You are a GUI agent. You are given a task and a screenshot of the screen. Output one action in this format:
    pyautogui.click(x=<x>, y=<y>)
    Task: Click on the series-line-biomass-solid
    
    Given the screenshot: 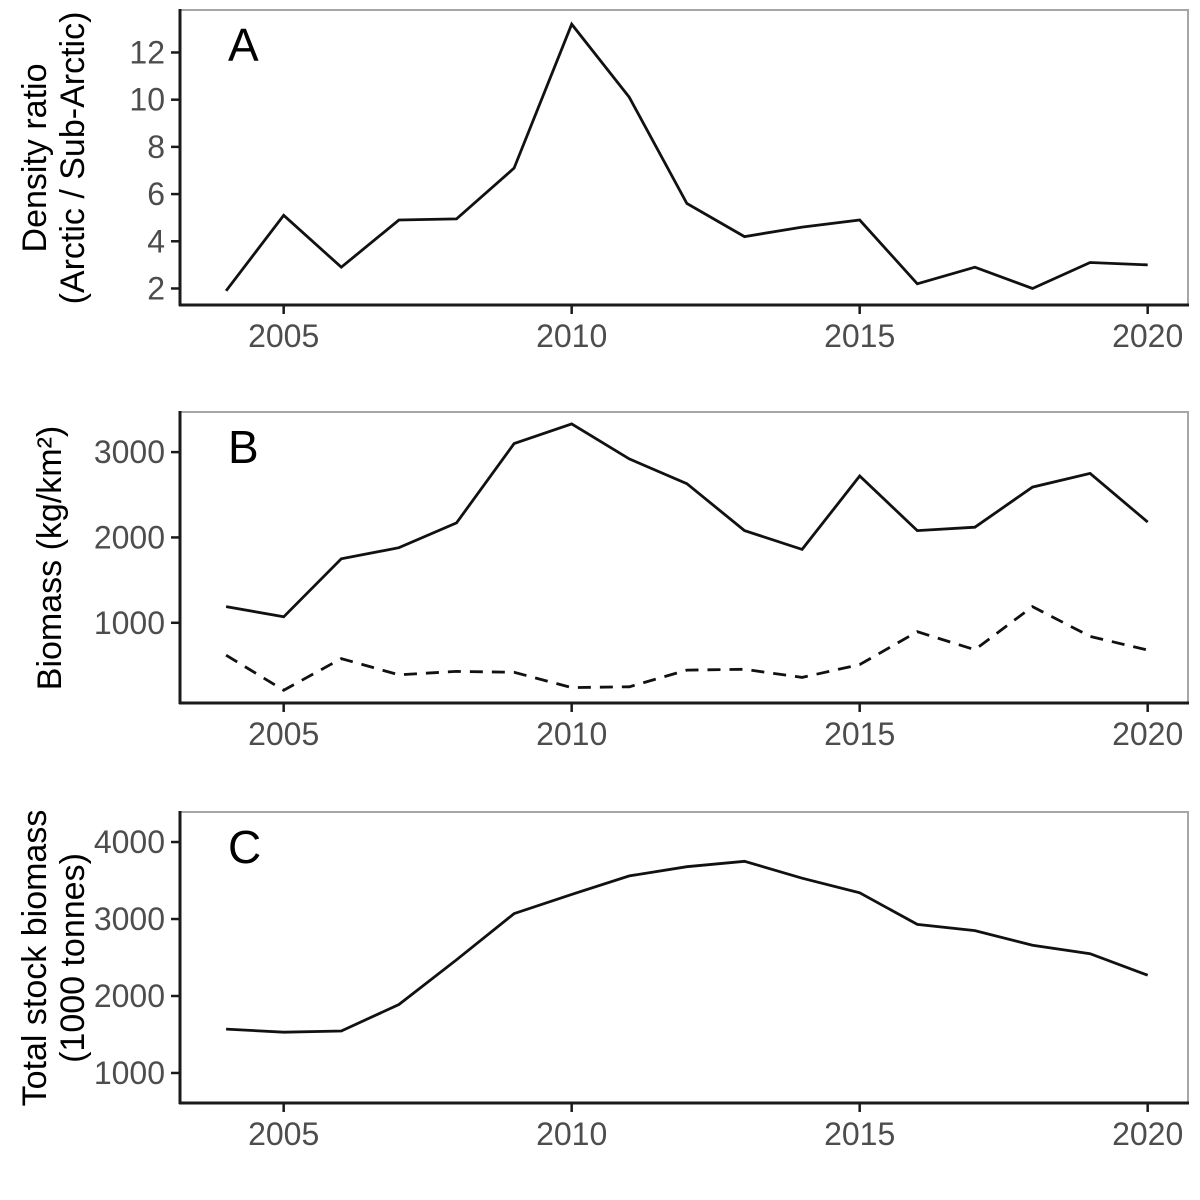 What is the action you would take?
    pyautogui.click(x=687, y=520)
    